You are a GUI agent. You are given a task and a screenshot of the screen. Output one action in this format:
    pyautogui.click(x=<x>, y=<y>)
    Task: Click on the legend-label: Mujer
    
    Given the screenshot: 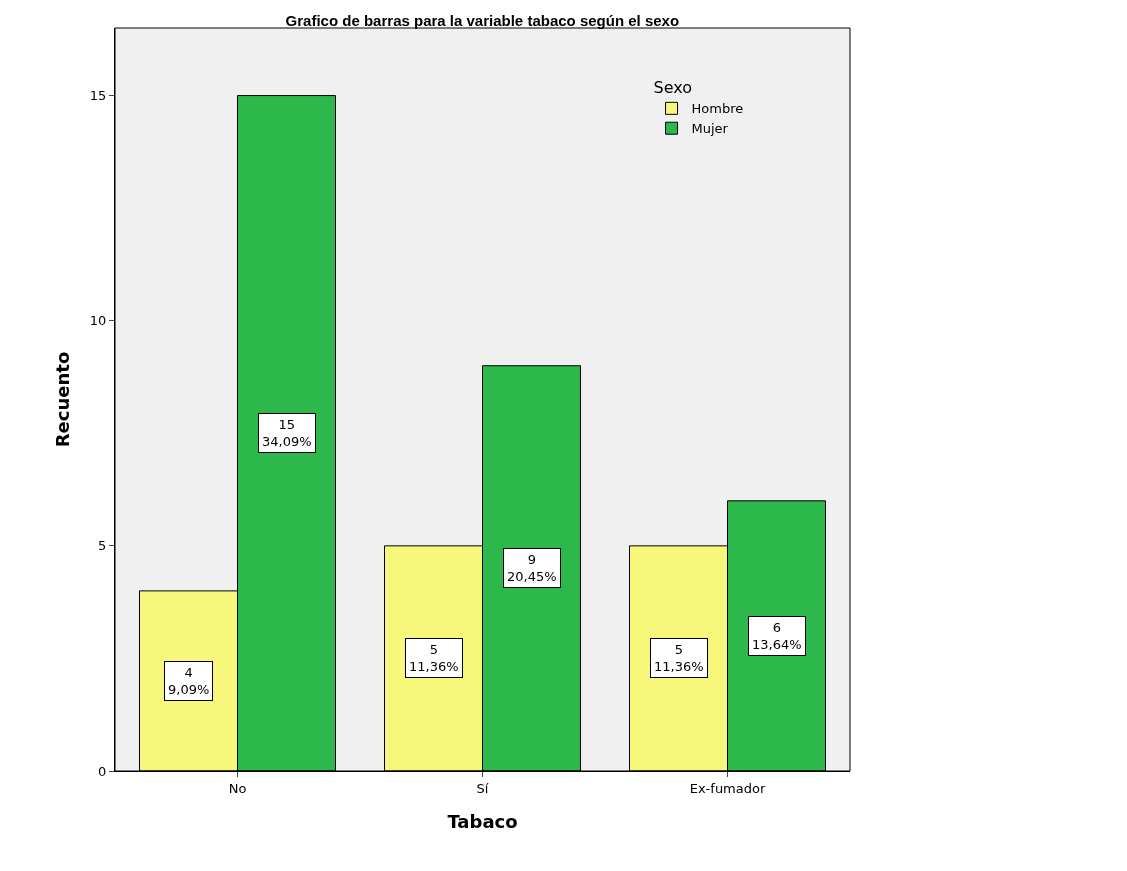 What is the action you would take?
    pyautogui.click(x=710, y=129)
    